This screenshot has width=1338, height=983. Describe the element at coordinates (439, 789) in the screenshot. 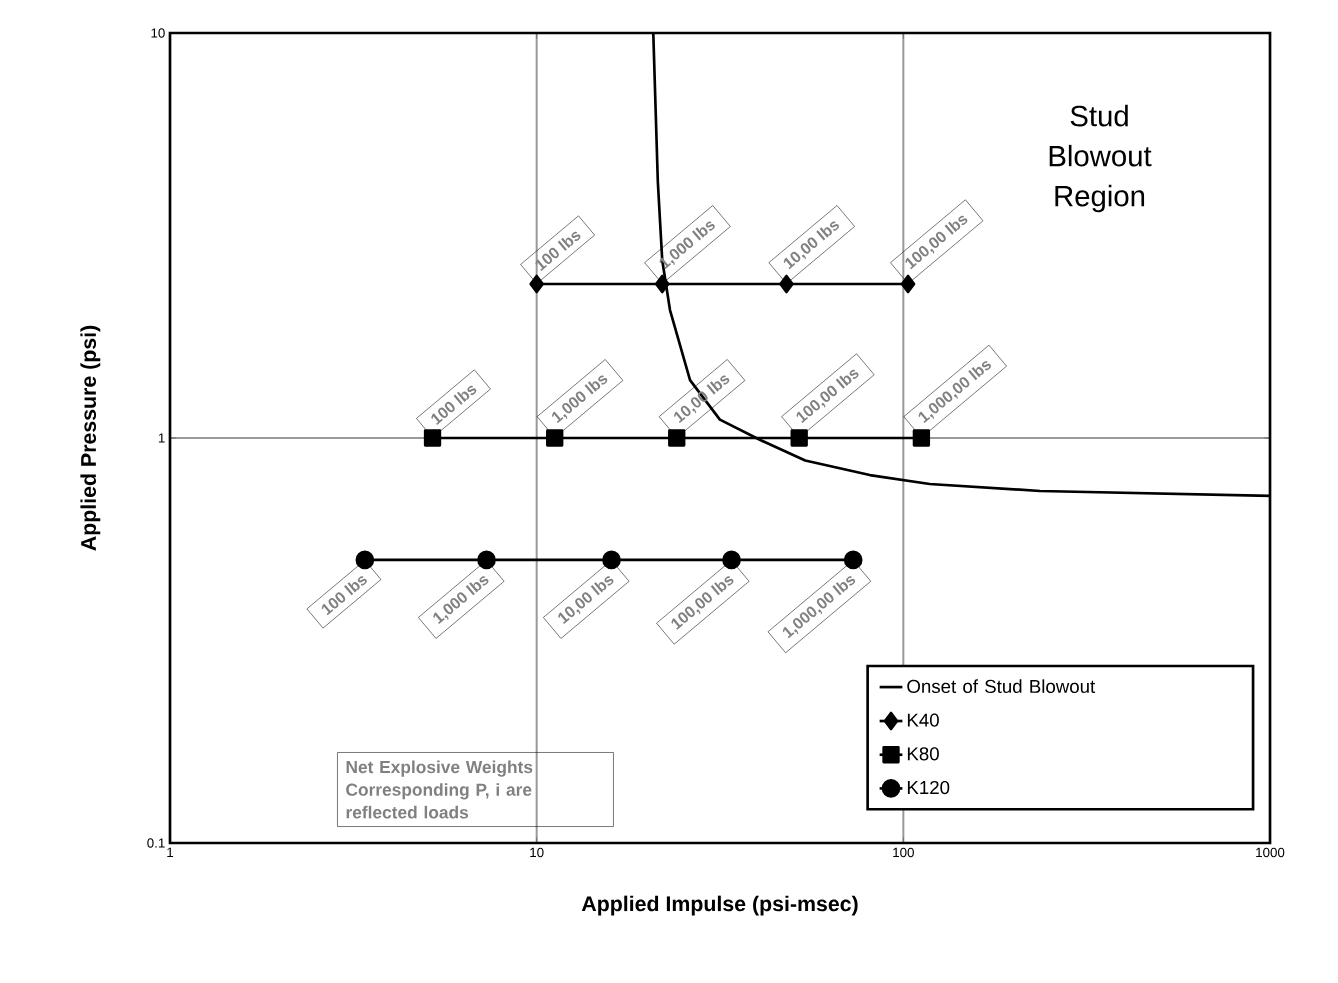

I see `annotation: Net Explosive Weights Corresponding P, i are reflected loads` at that location.